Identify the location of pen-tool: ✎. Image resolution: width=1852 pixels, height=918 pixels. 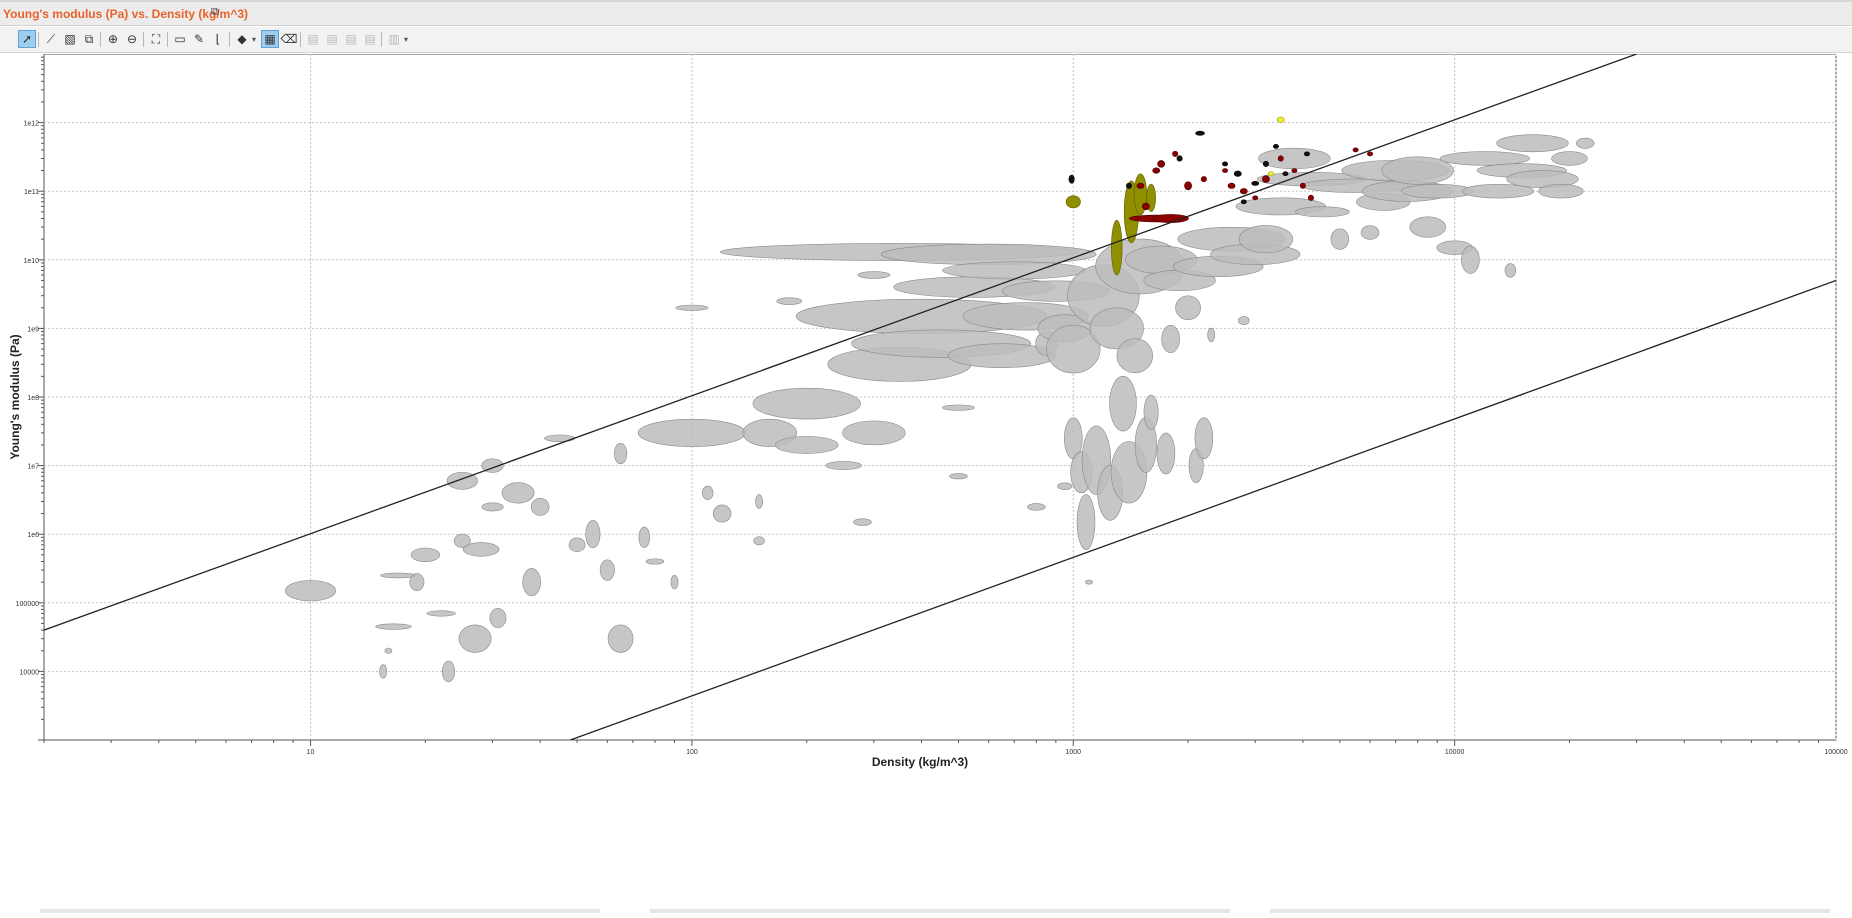
(199, 39).